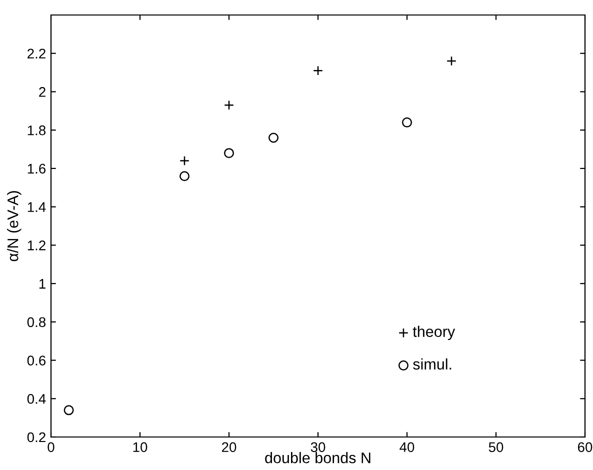 This screenshot has width=593, height=470. Describe the element at coordinates (37, 207) in the screenshot. I see `y-tick-label: 1.4` at that location.